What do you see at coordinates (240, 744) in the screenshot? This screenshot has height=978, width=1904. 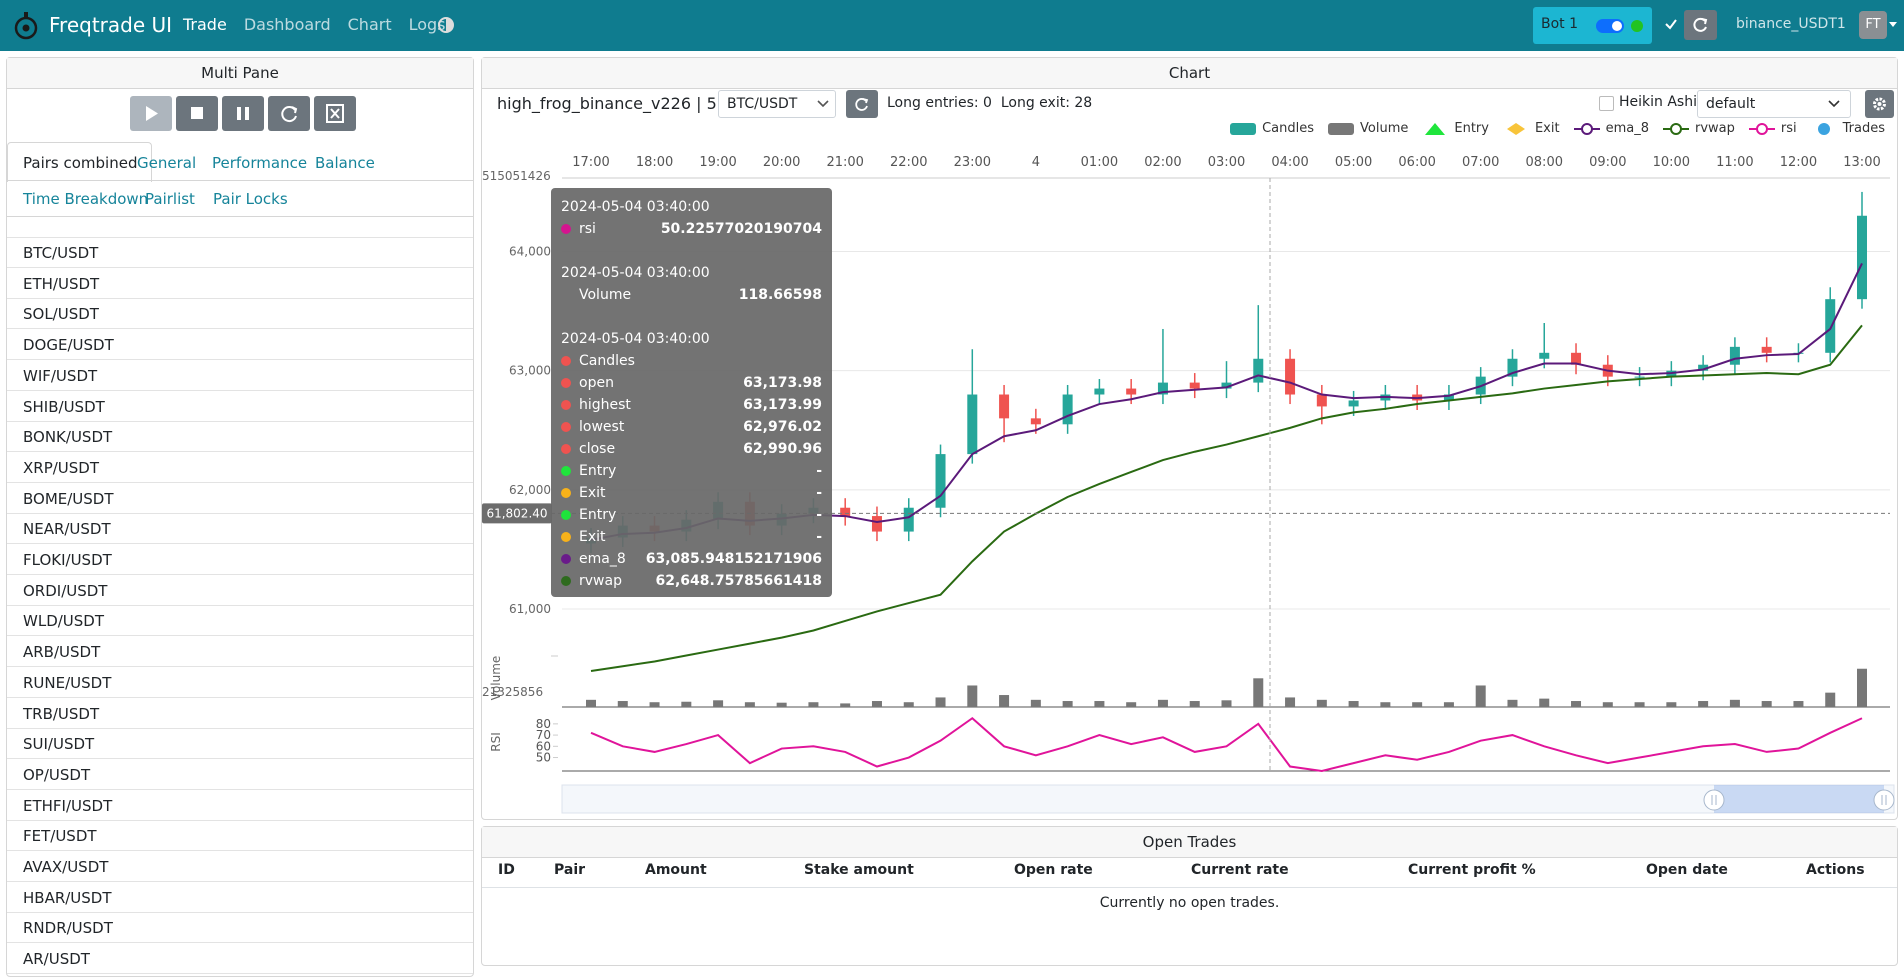 I see `pair-row: SUI/USDT` at bounding box center [240, 744].